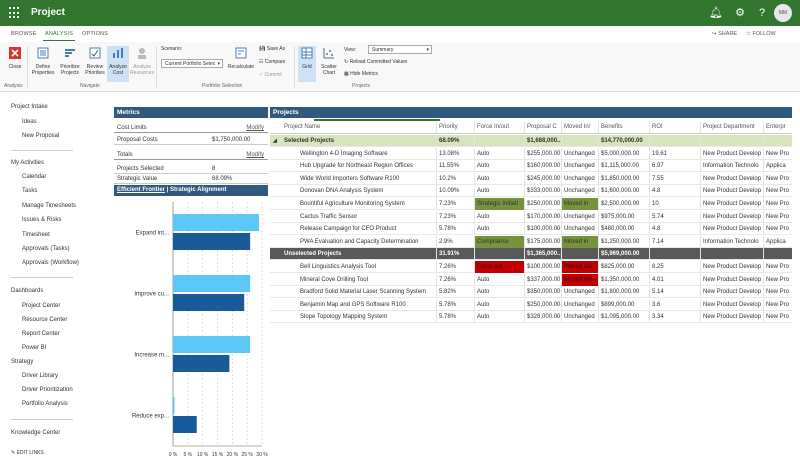 This screenshot has width=800, height=466. I want to click on scatter-chart-button: Scatter Chart, so click(329, 61).